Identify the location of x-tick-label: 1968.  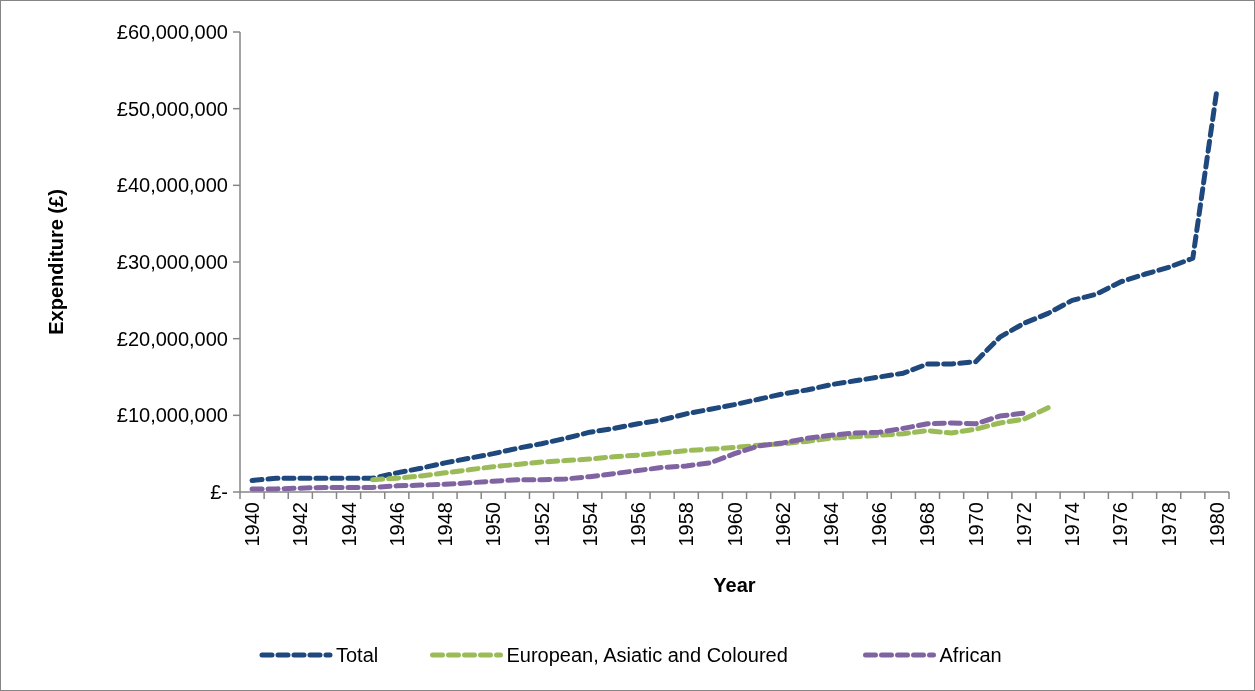
(927, 524).